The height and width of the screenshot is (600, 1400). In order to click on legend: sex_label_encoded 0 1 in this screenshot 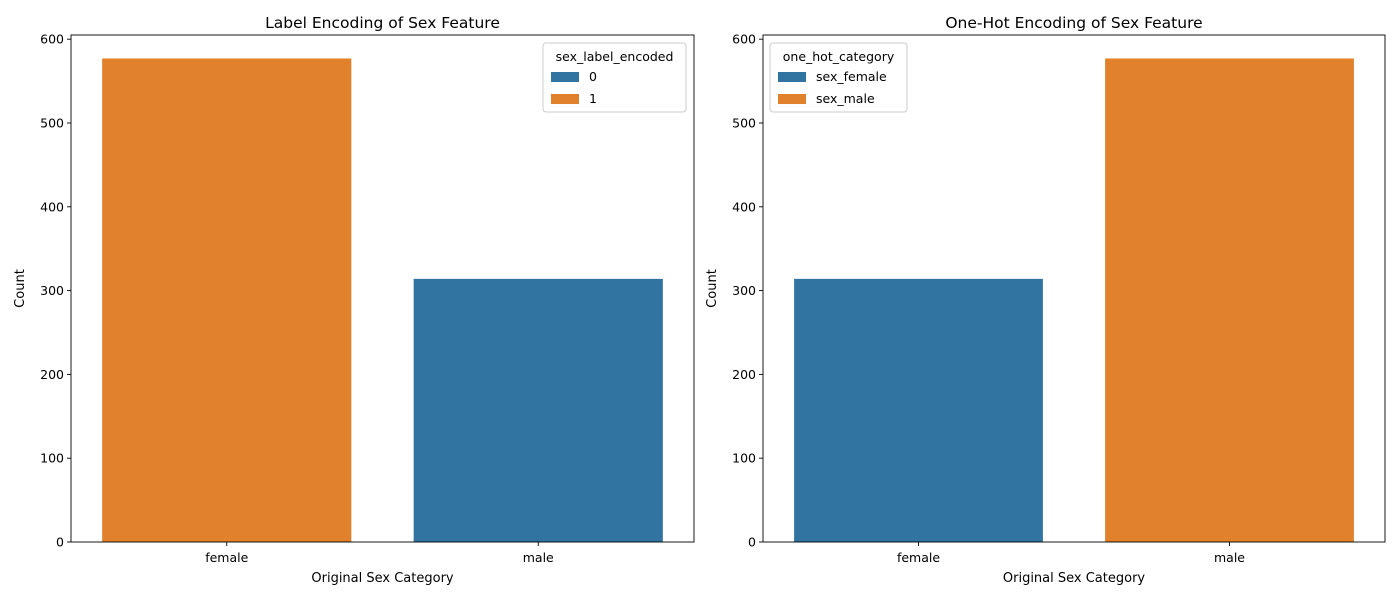, I will do `click(614, 77)`.